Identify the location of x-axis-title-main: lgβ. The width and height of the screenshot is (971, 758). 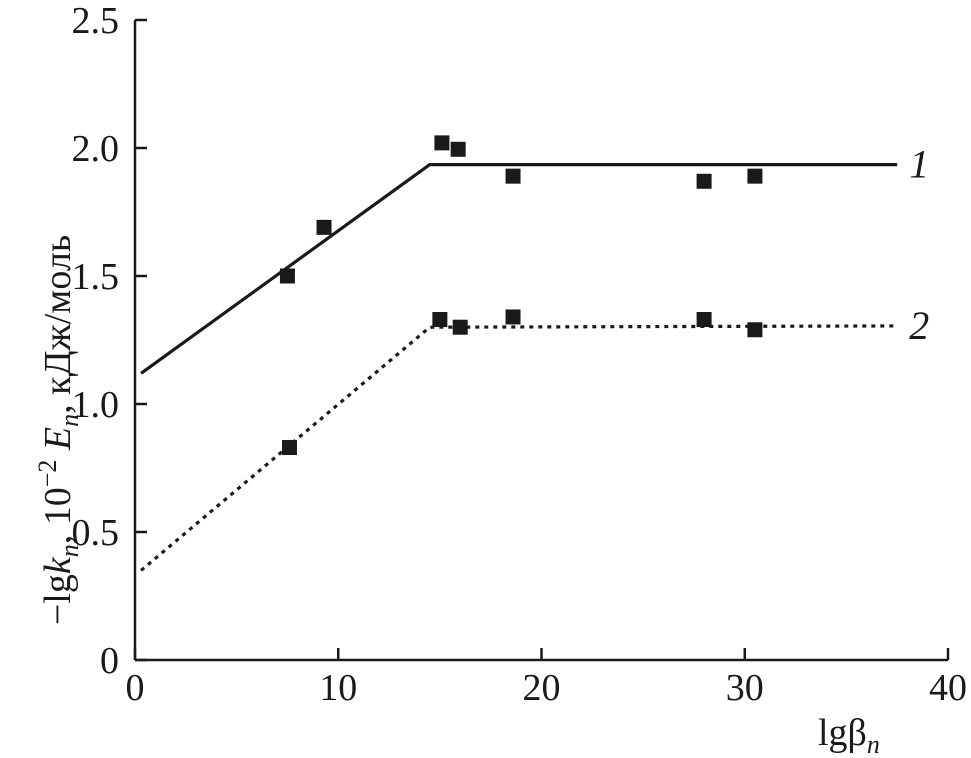
(842, 733).